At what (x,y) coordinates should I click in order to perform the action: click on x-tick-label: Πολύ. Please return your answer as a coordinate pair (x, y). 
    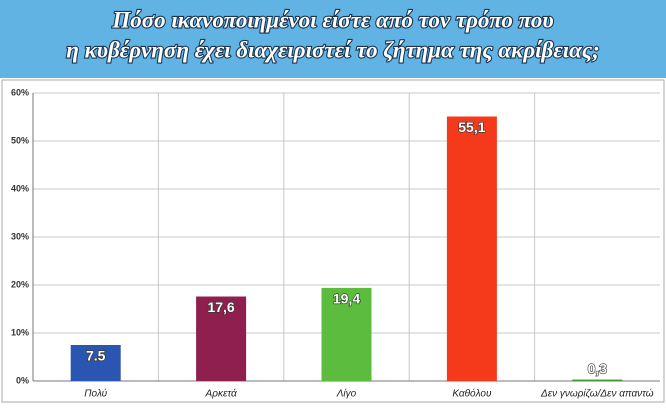
    Looking at the image, I should click on (95, 394).